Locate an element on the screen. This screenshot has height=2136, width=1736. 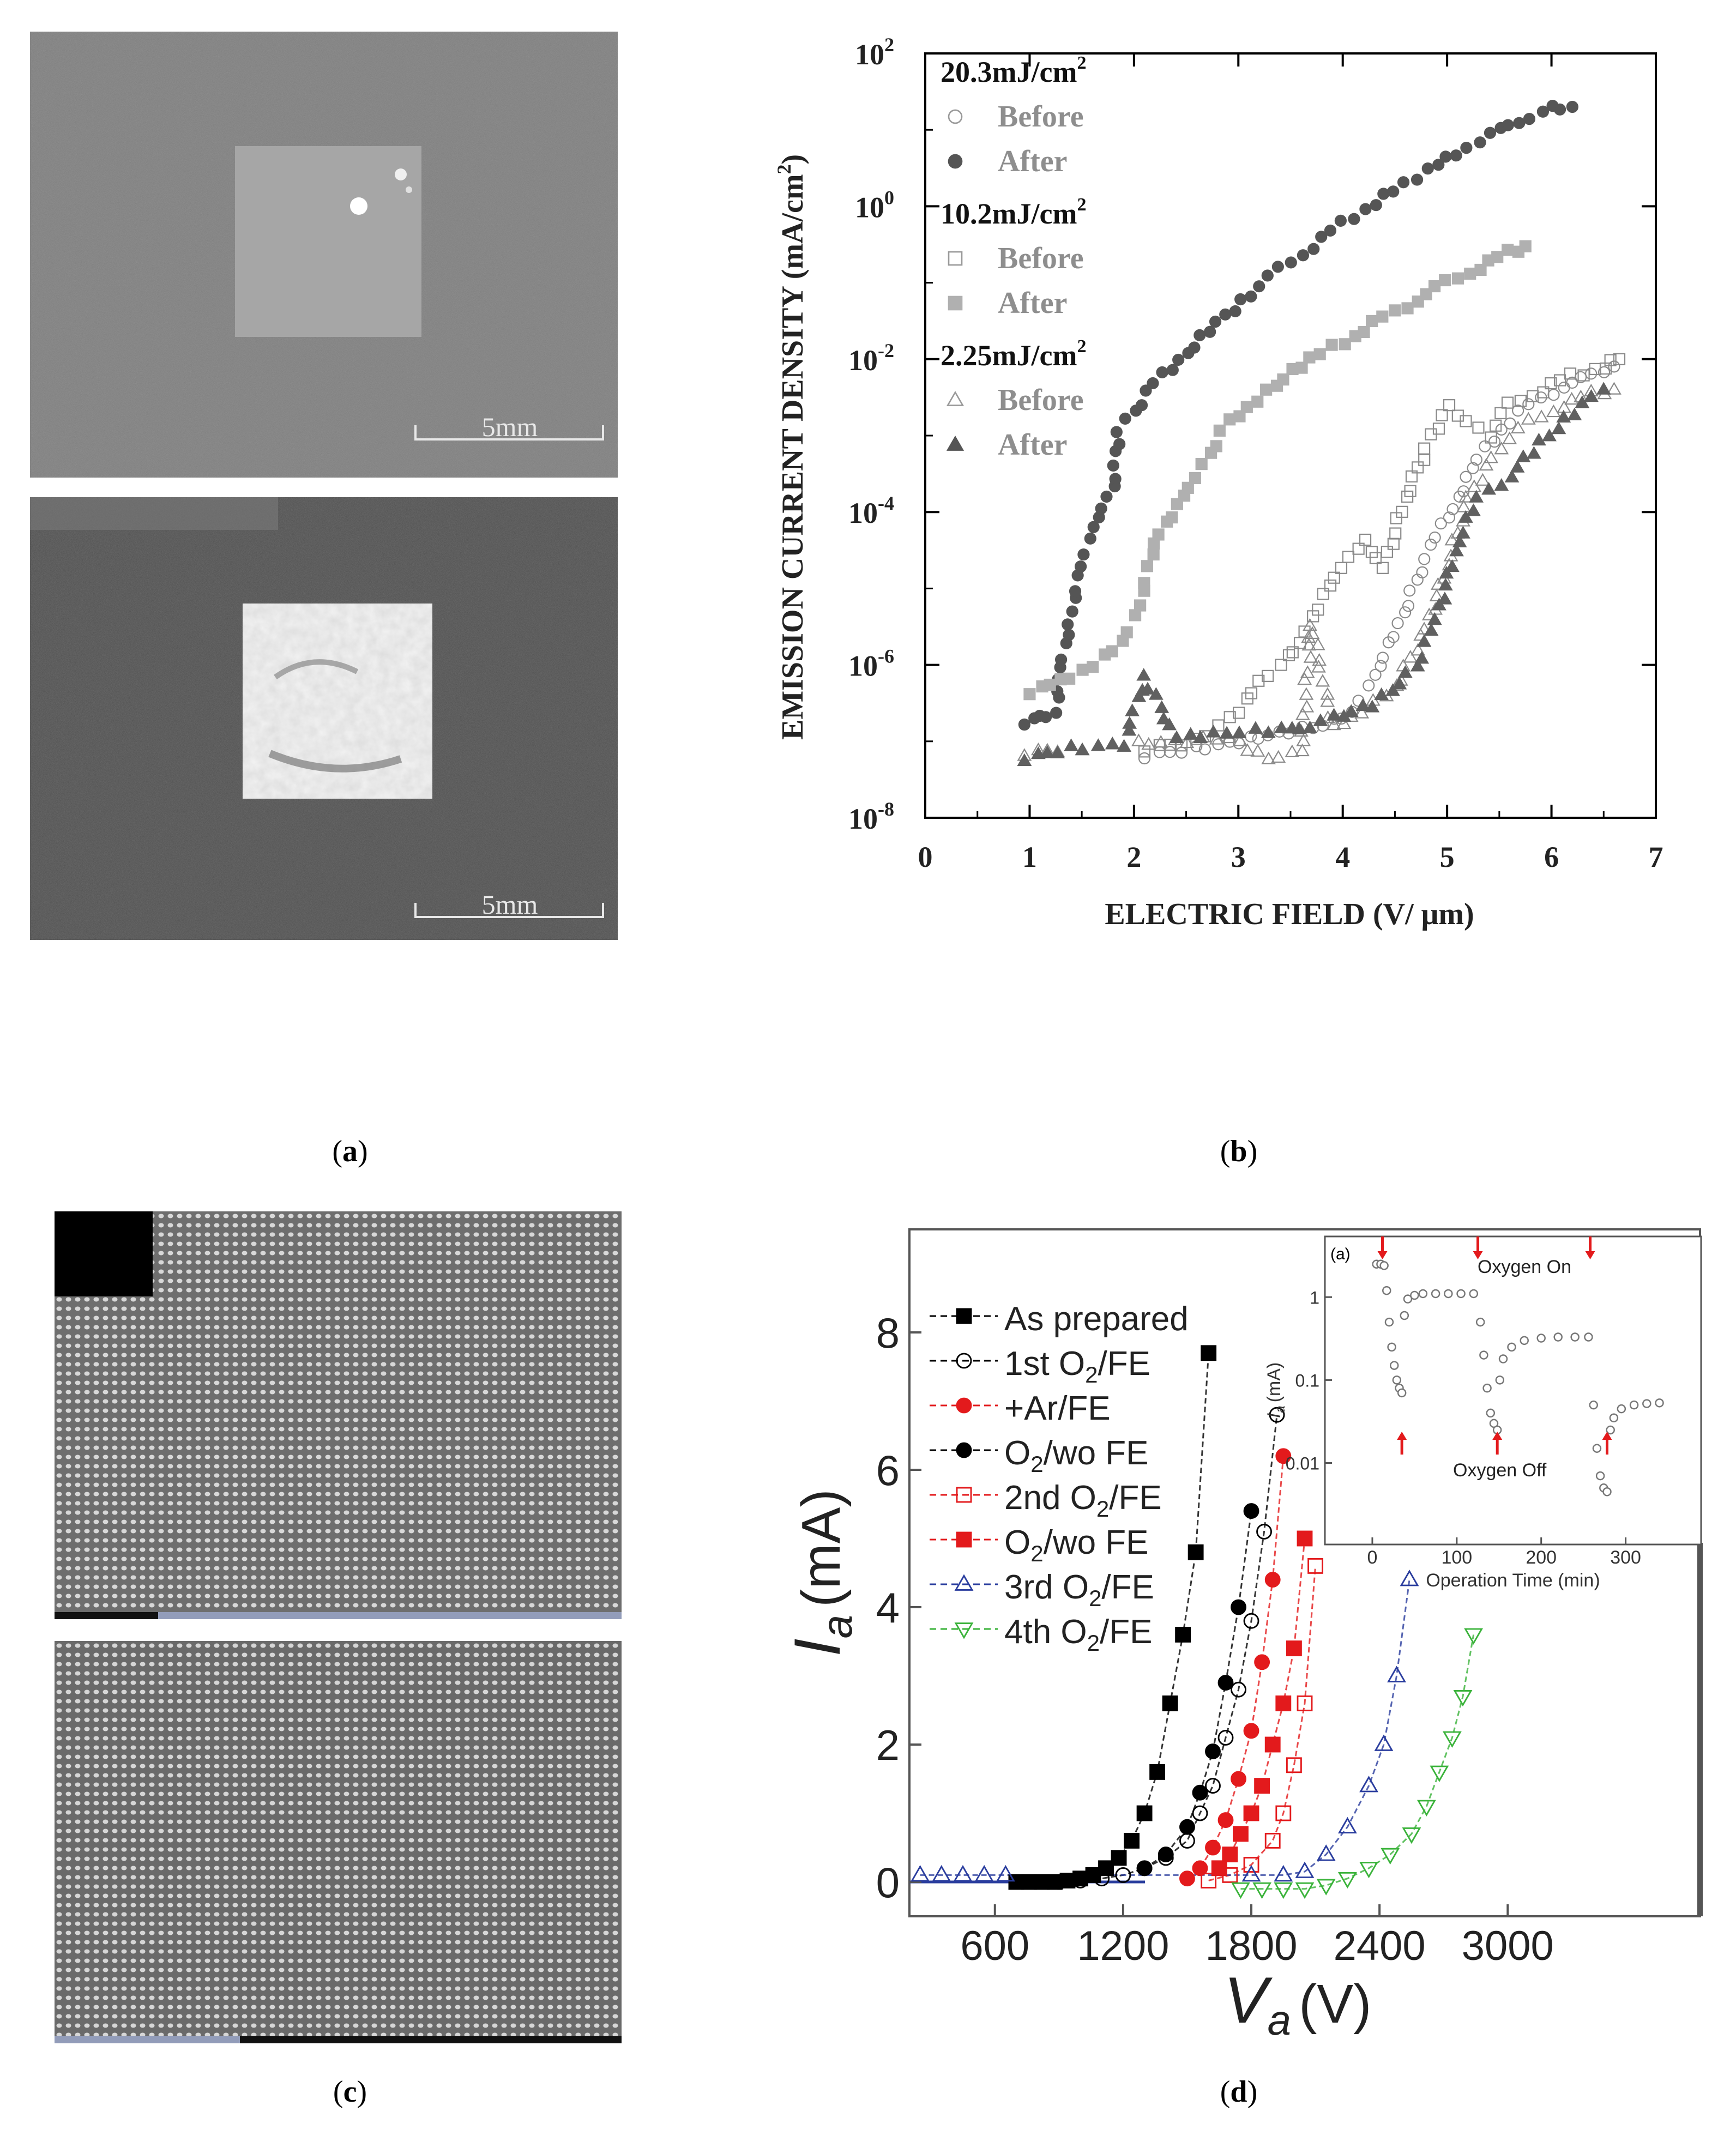
inset-x-tick-label: 0 is located at coordinates (1372, 1557).